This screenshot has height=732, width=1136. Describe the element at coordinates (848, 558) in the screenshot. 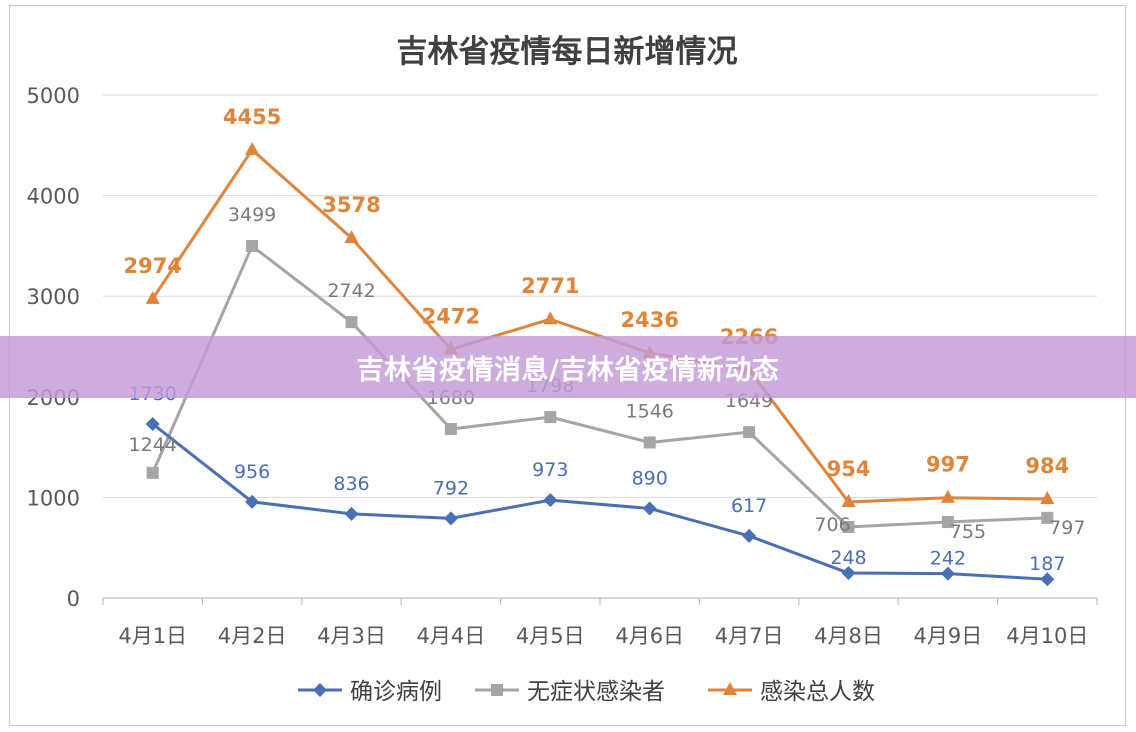

I see `data-label: 248` at that location.